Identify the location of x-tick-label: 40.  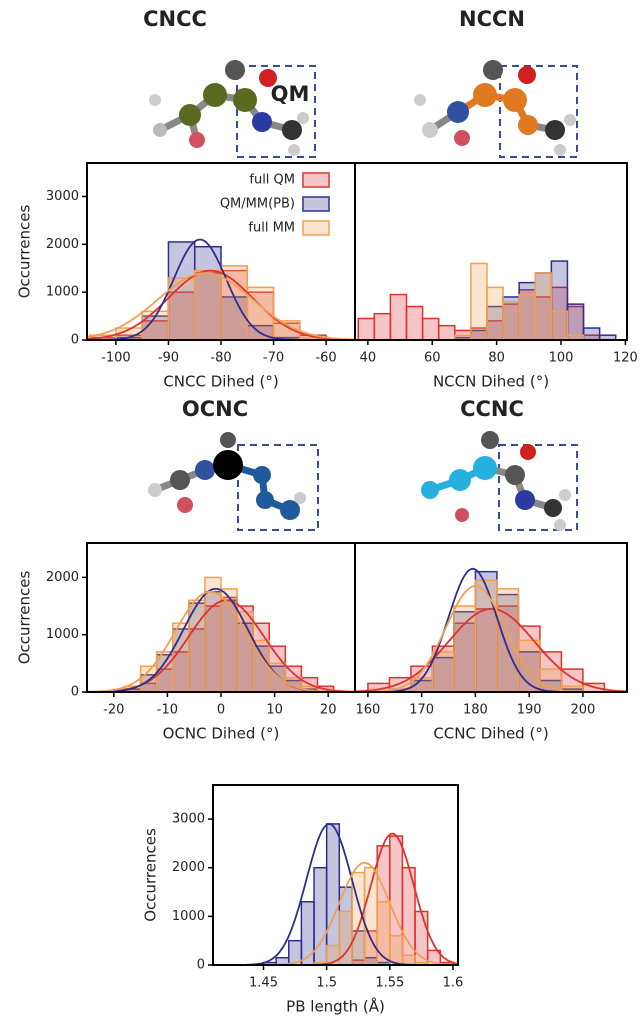
(368, 358).